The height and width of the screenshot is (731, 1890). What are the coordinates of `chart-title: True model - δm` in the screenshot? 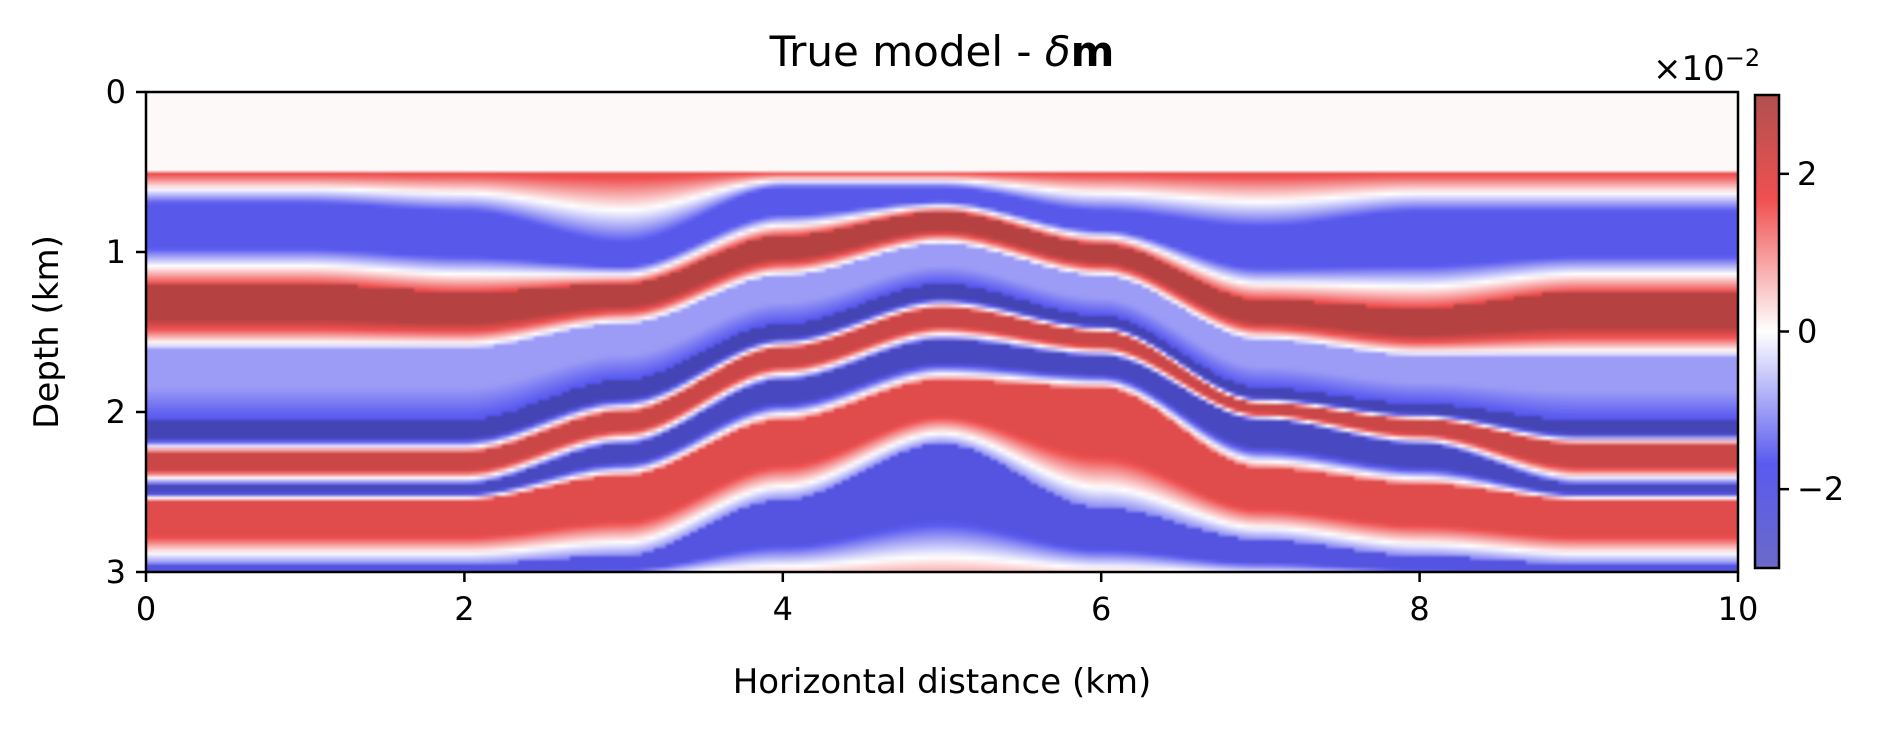 It's located at (942, 51).